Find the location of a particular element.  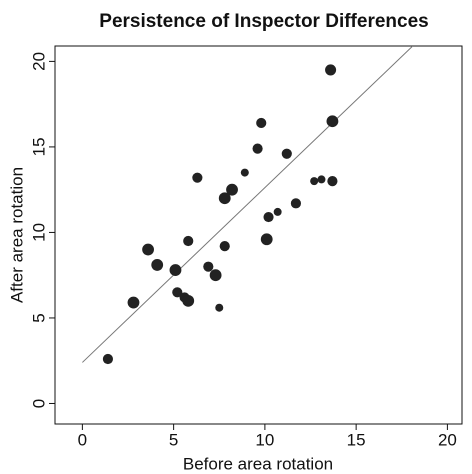

y-tick-label: 5 is located at coordinates (38, 317).